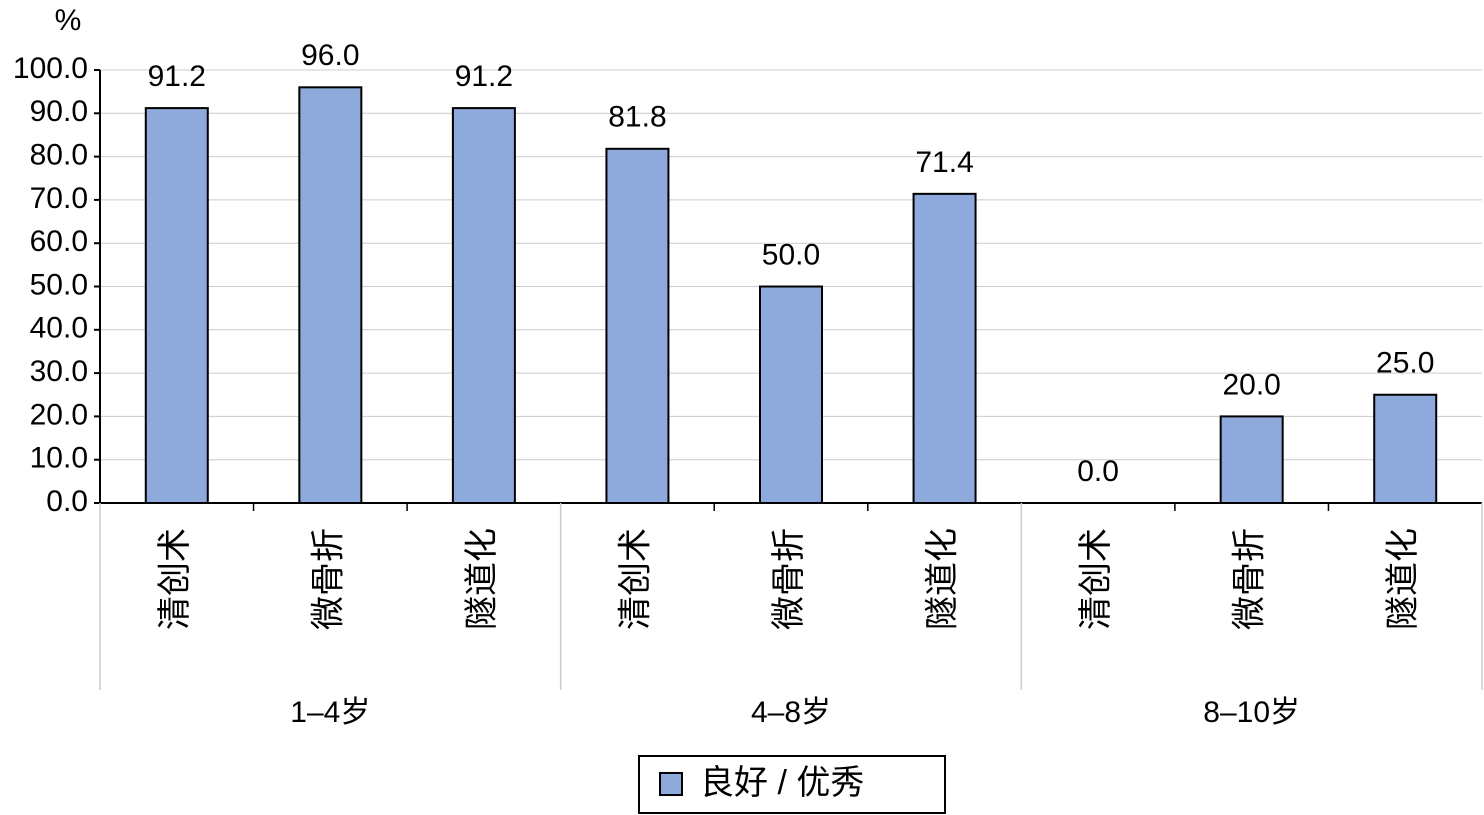 The height and width of the screenshot is (815, 1484). What do you see at coordinates (1251, 712) in the screenshot?
I see `group-label: 8–10岁` at bounding box center [1251, 712].